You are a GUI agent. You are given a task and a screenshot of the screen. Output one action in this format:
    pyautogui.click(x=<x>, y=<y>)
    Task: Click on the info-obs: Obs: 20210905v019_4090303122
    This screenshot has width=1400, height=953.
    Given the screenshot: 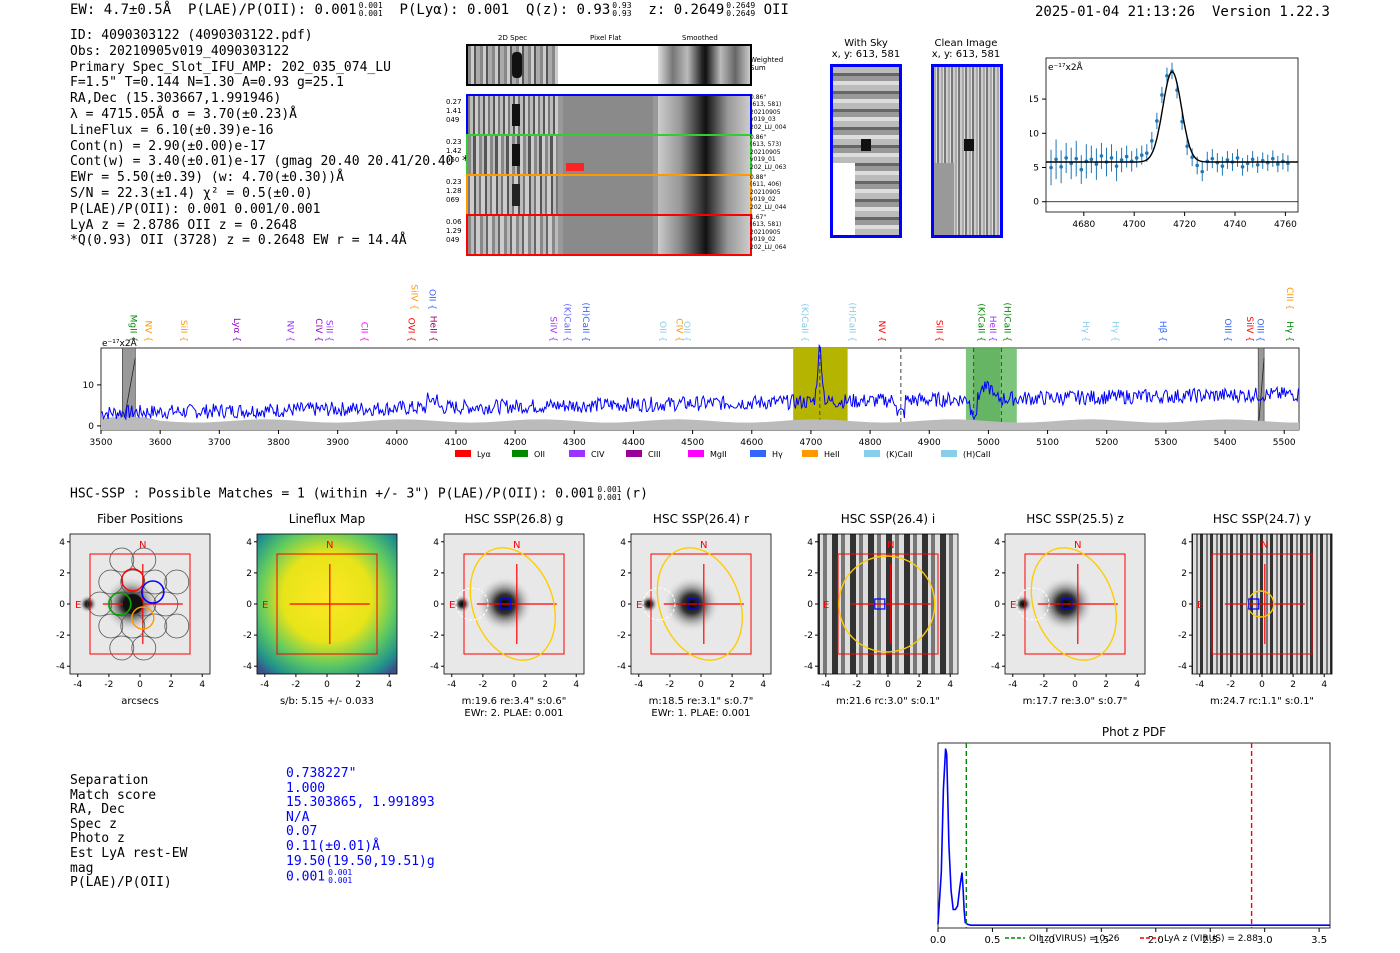 What is the action you would take?
    pyautogui.click(x=180, y=51)
    